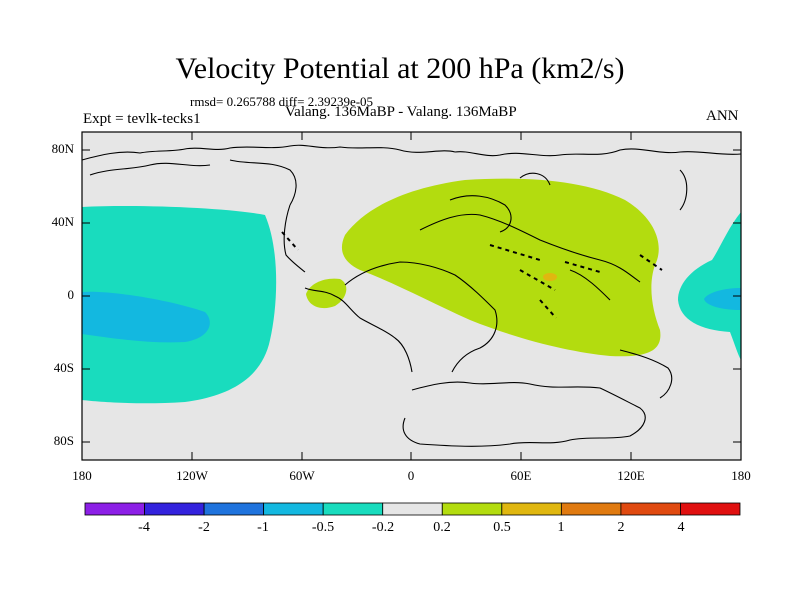 This screenshot has height=600, width=800. Describe the element at coordinates (323, 527) in the screenshot. I see `colorbar-label-4: -0.5` at that location.